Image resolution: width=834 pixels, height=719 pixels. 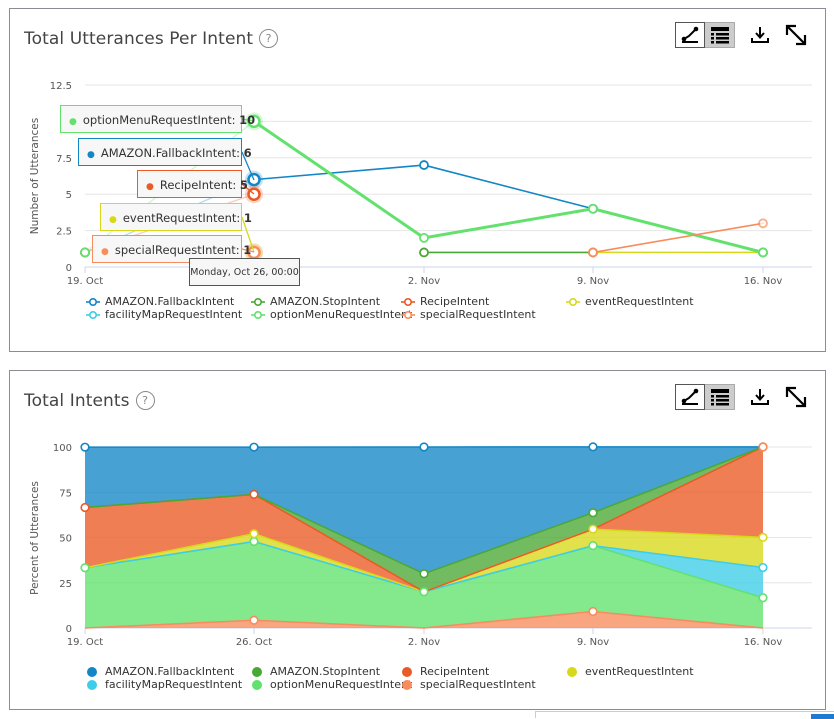 I want to click on tooltip-series-value: 5, so click(x=244, y=185).